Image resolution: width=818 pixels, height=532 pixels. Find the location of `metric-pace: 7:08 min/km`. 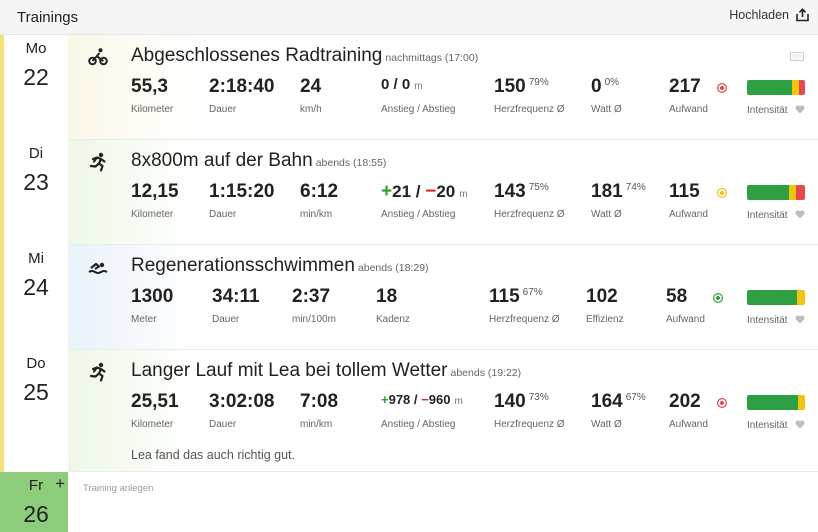

metric-pace: 7:08 min/km is located at coordinates (319, 410).